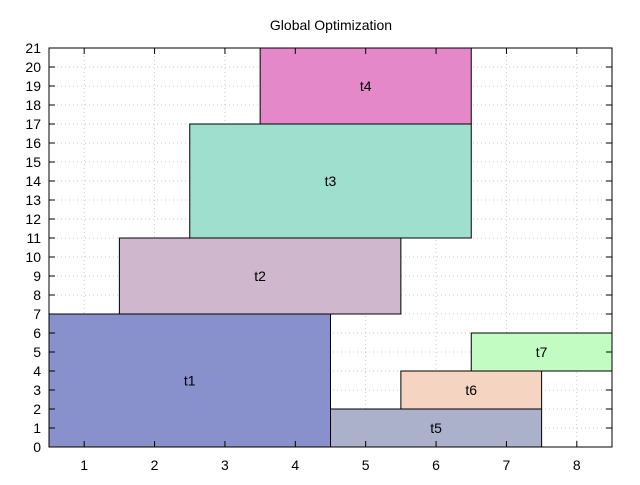 The image size is (640, 485). I want to click on y-tick-label: 15, so click(33, 162).